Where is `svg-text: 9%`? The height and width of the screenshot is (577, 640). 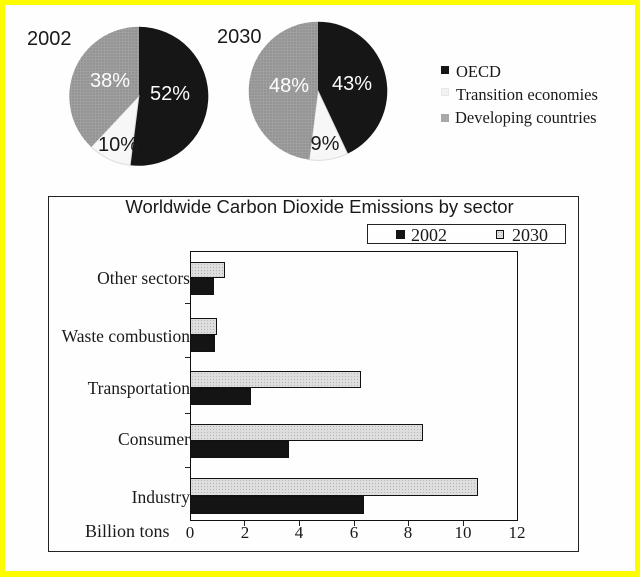 svg-text: 9% is located at coordinates (325, 144).